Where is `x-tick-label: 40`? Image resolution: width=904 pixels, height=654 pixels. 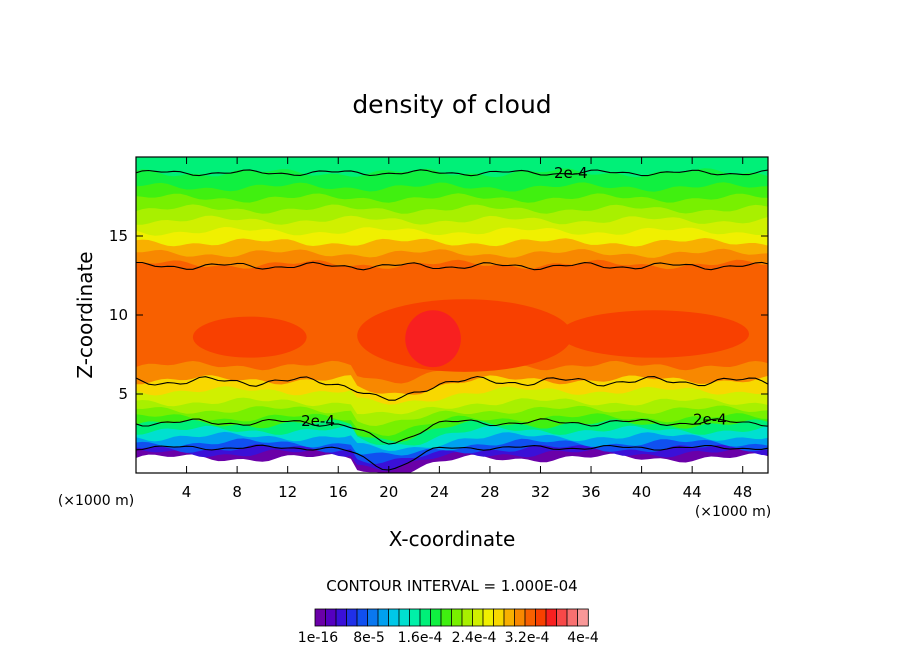
x-tick-label: 40 is located at coordinates (641, 492).